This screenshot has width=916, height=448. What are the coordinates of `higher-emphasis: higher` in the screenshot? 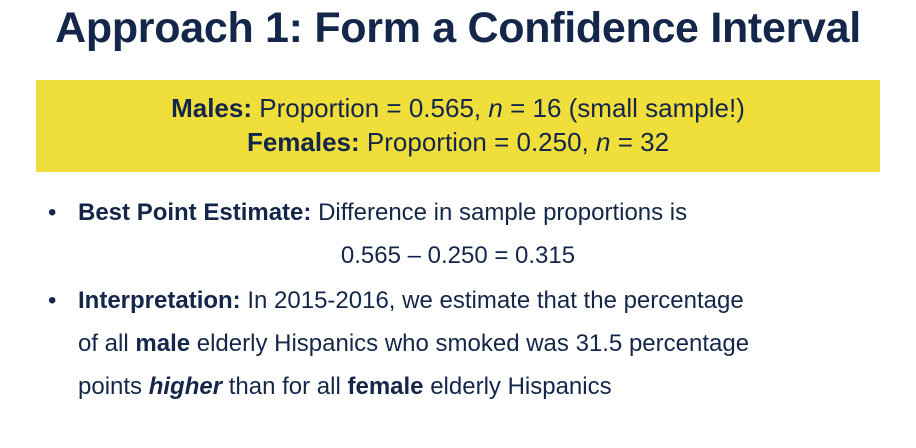 It's located at (185, 386).